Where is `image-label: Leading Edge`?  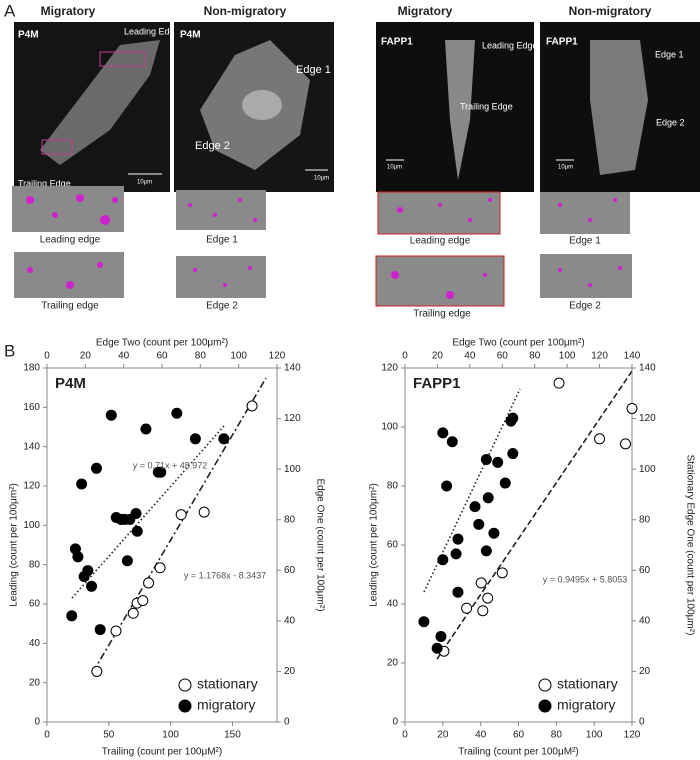
image-label: Leading Edge is located at coordinates (510, 45).